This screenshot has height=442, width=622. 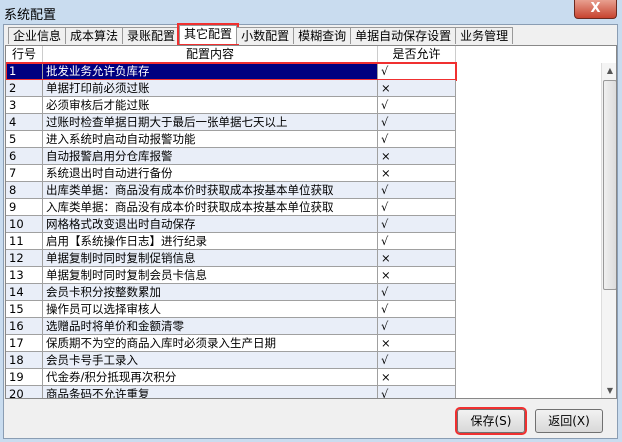 I want to click on config-content: 入库类单据：商品没有成本价时获取成本按基本单位获取, so click(x=210, y=207).